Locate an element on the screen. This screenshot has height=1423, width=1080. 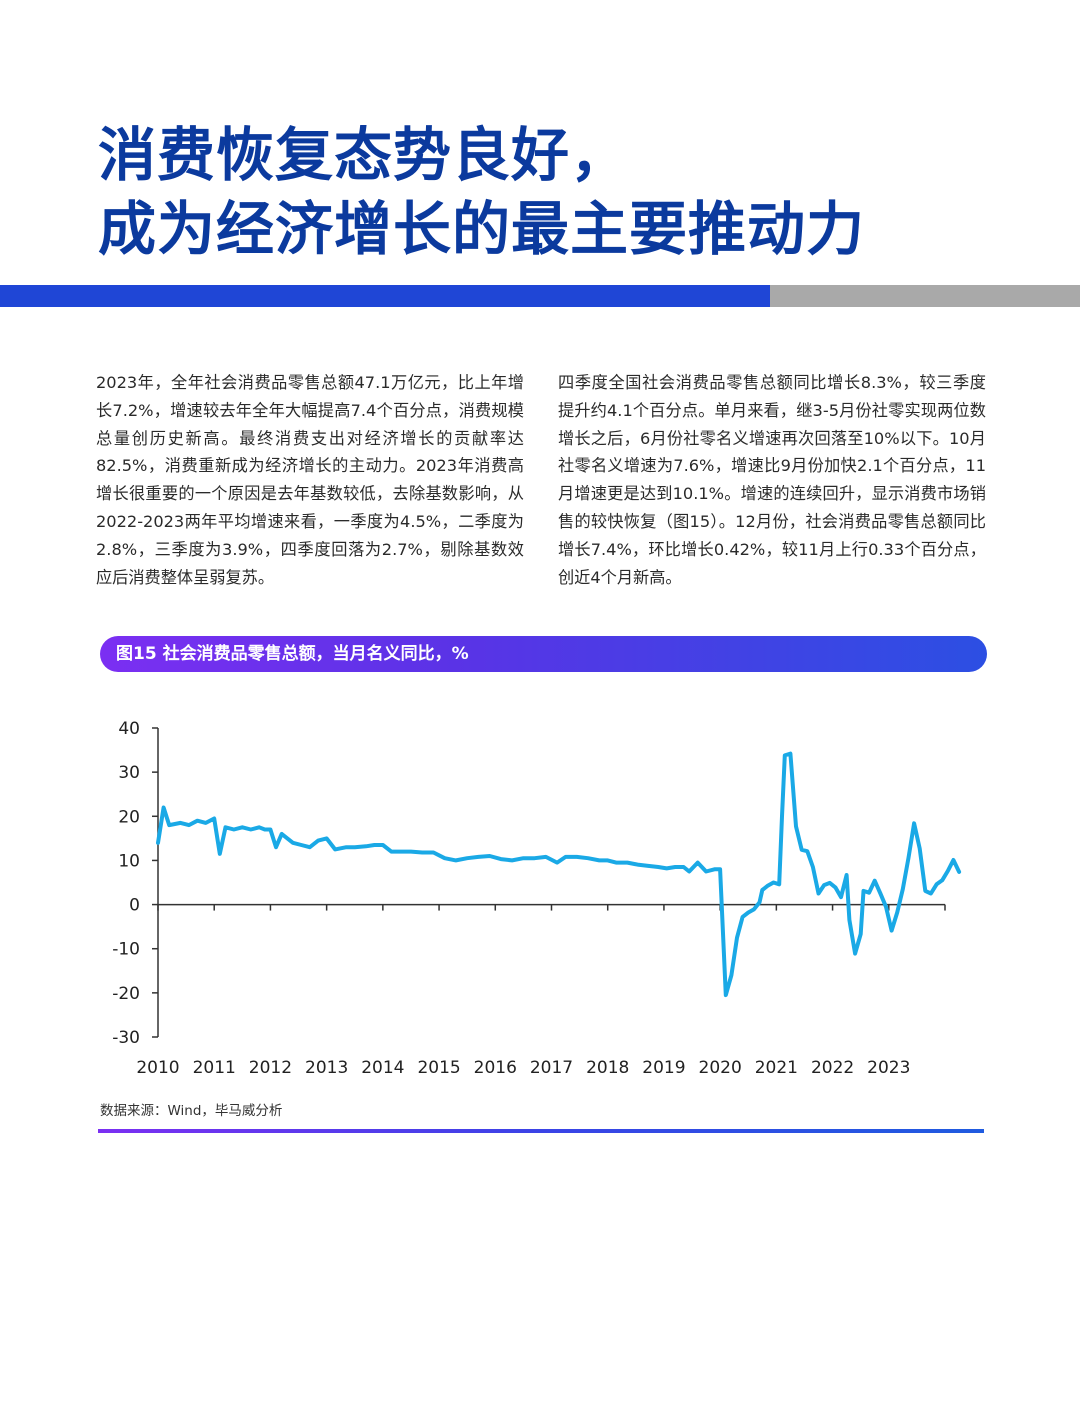
x-tick-label: 2022 is located at coordinates (832, 1068).